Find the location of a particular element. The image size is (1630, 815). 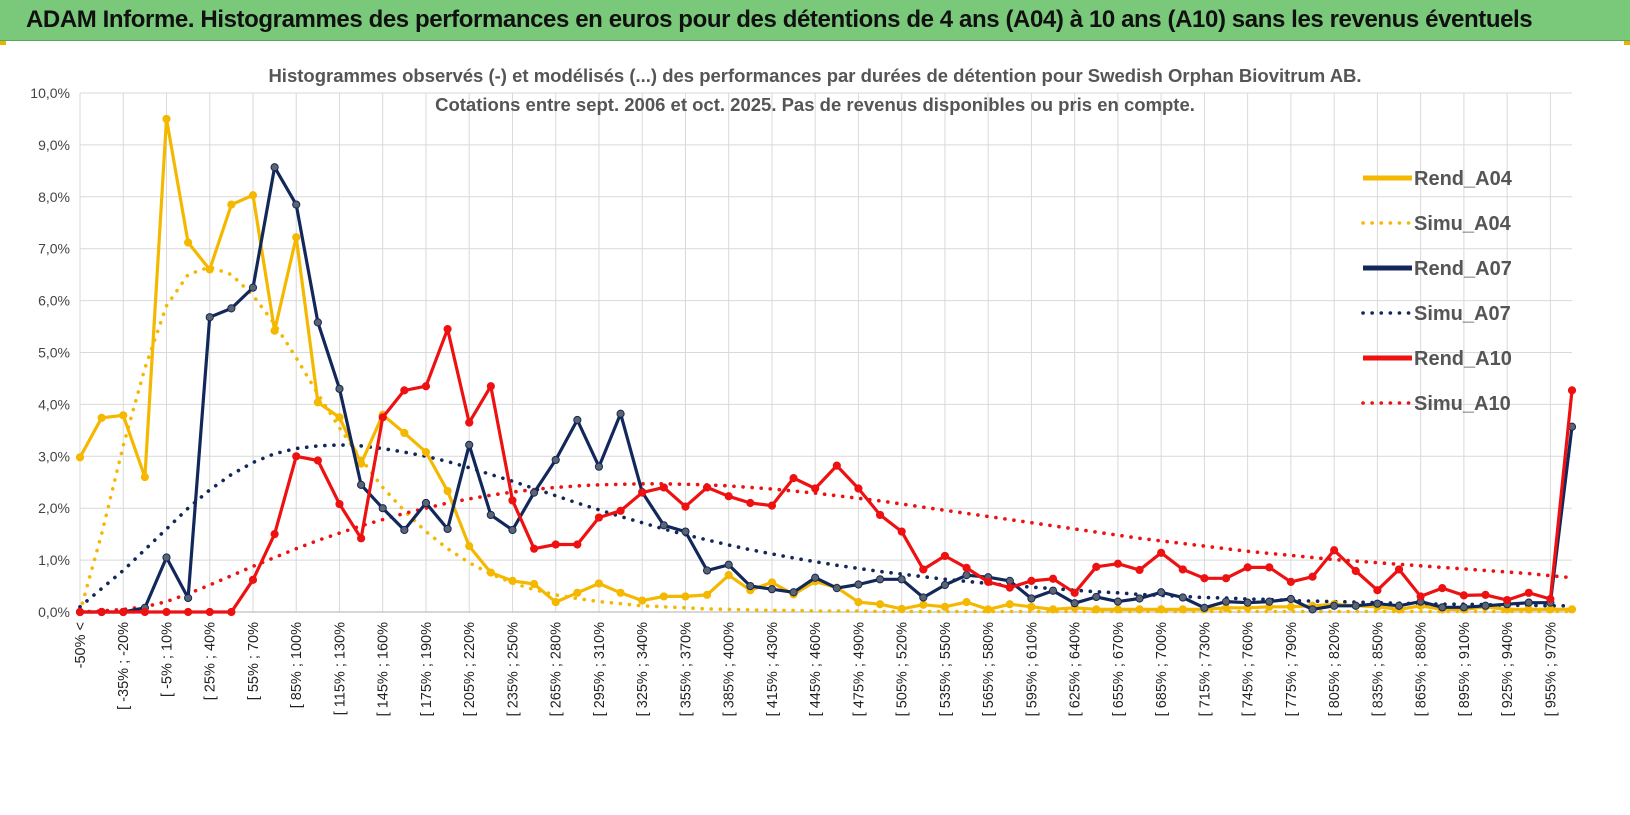

x-tick-label: [ 475% ; 490% is located at coordinates (859, 669).